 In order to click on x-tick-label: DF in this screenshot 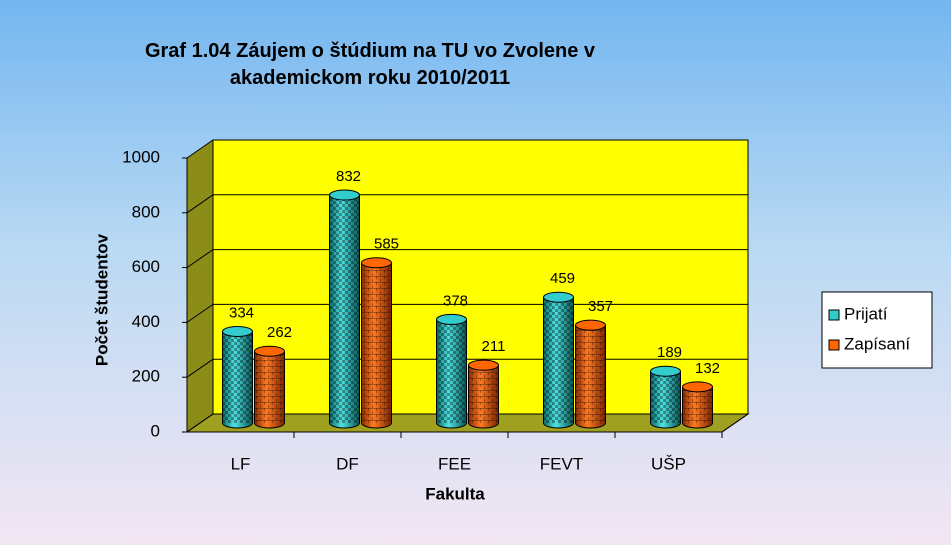, I will do `click(347, 463)`.